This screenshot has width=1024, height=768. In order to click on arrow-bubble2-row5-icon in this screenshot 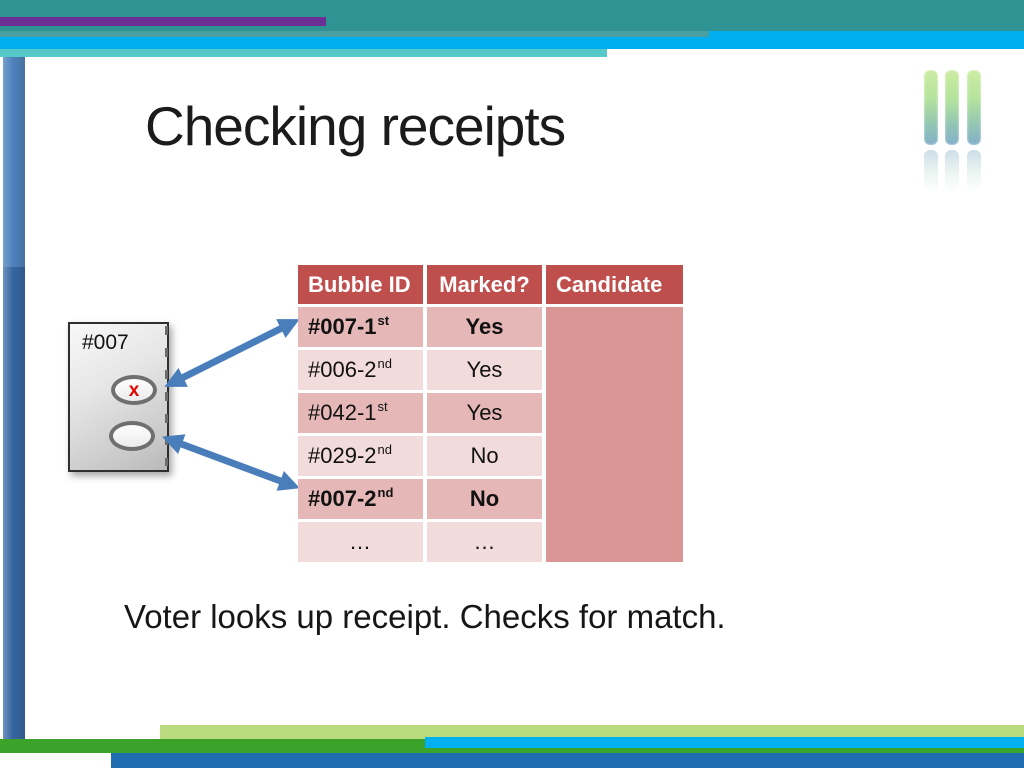, I will do `click(231, 462)`.